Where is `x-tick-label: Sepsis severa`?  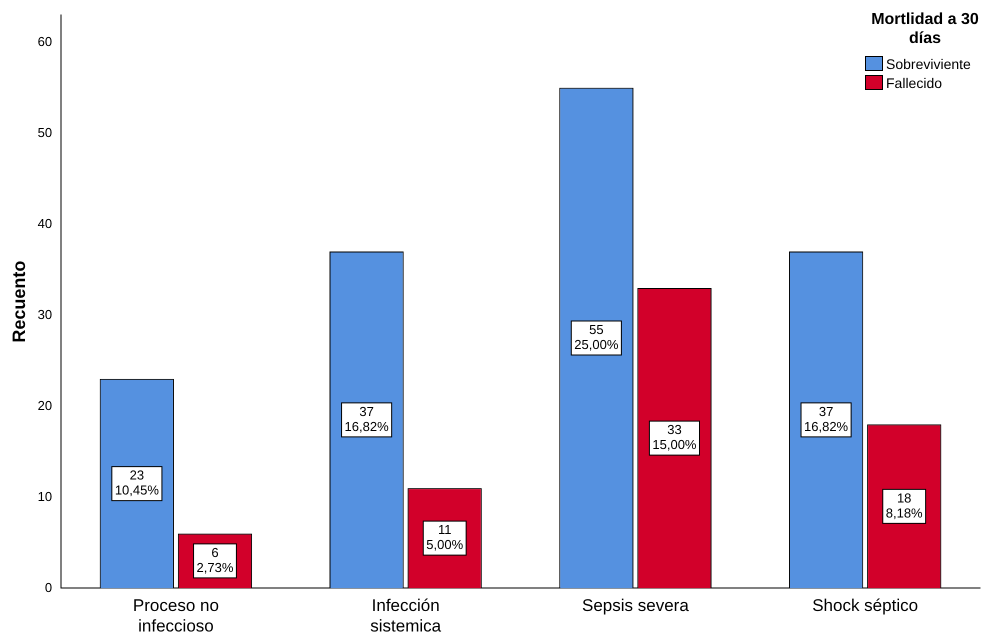 x-tick-label: Sepsis severa is located at coordinates (636, 606).